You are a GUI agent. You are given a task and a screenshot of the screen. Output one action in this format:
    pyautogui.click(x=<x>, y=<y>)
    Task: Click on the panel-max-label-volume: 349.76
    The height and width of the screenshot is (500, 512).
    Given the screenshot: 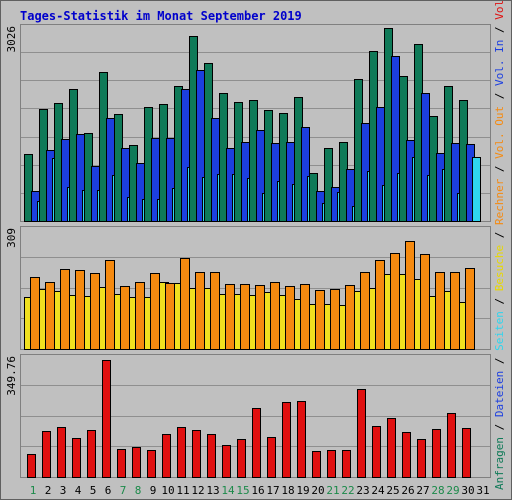 What is the action you would take?
    pyautogui.click(x=11, y=376)
    